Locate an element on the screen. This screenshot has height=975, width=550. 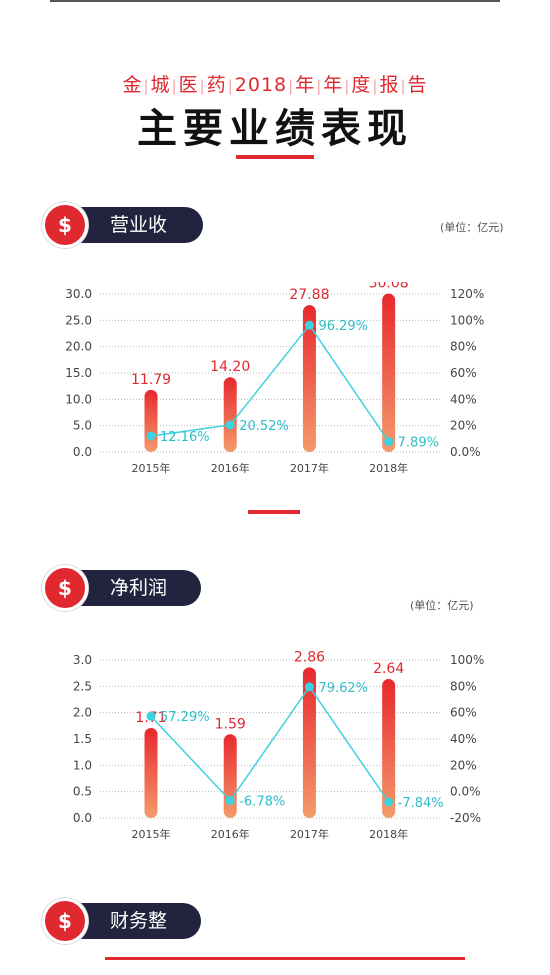
y2-tick-label: 0.0% is located at coordinates (465, 452).